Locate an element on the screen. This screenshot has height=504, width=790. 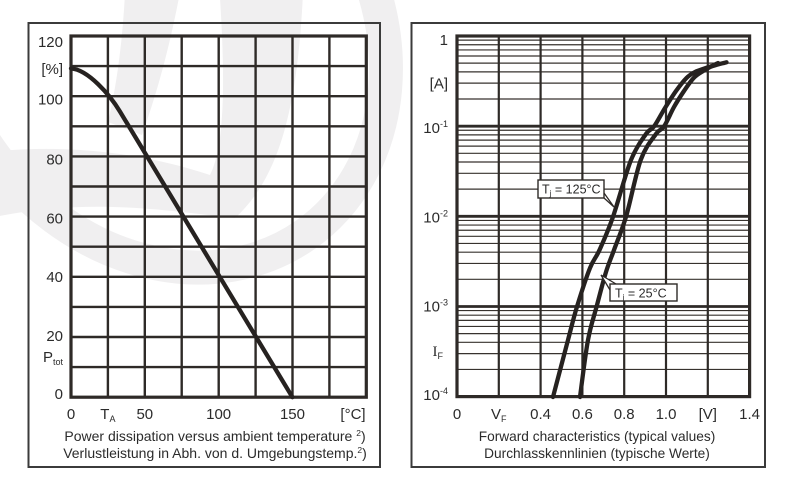
svg-text: [°C] is located at coordinates (352, 414).